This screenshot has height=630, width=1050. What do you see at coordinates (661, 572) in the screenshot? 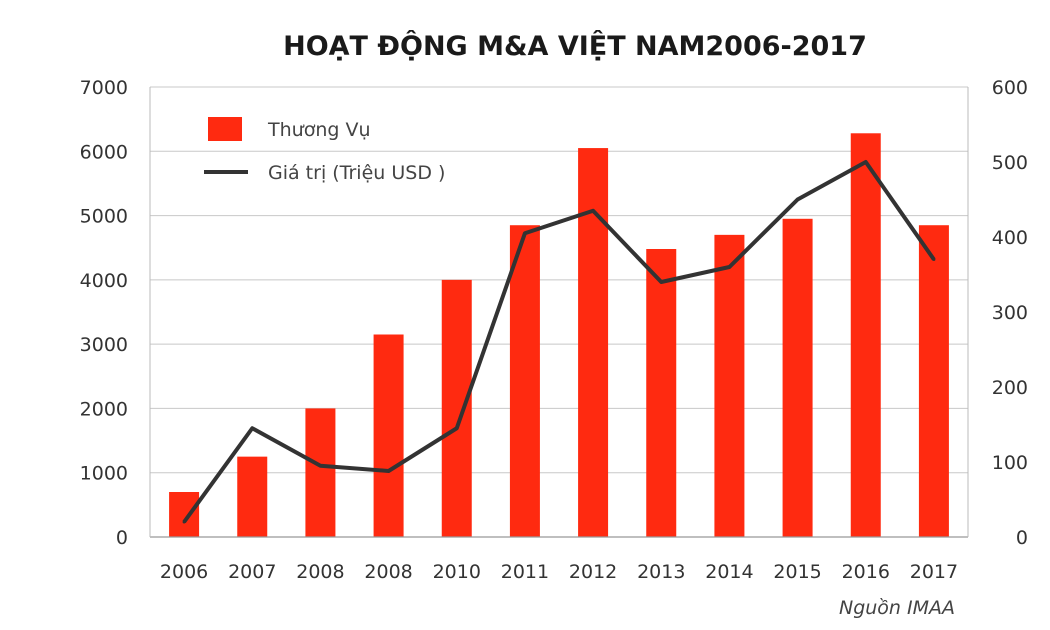
I see `x-tick-label: 2013` at bounding box center [661, 572].